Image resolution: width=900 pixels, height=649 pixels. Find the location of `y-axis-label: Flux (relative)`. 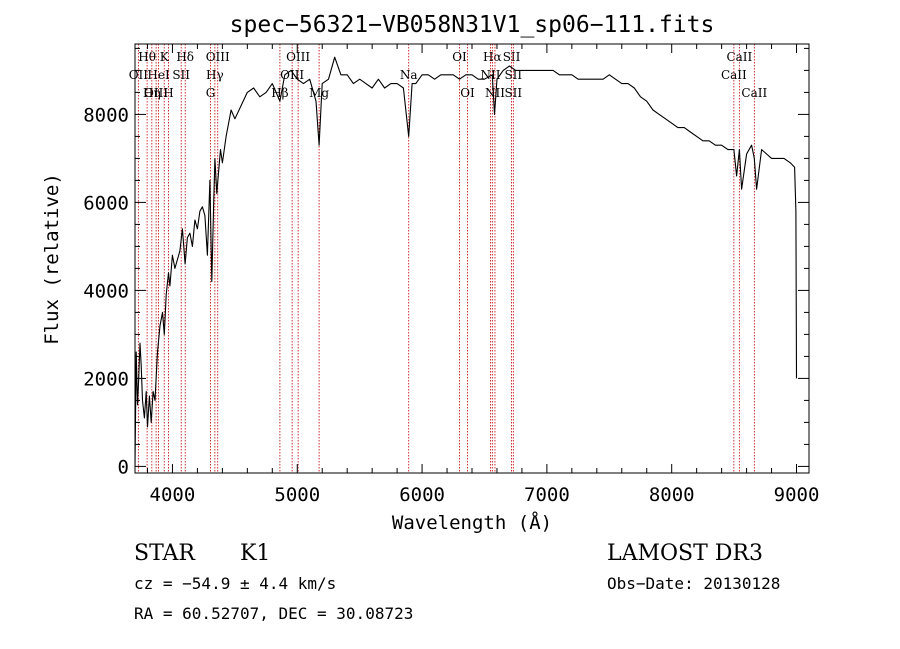

y-axis-label: Flux (relative) is located at coordinates (52, 259).